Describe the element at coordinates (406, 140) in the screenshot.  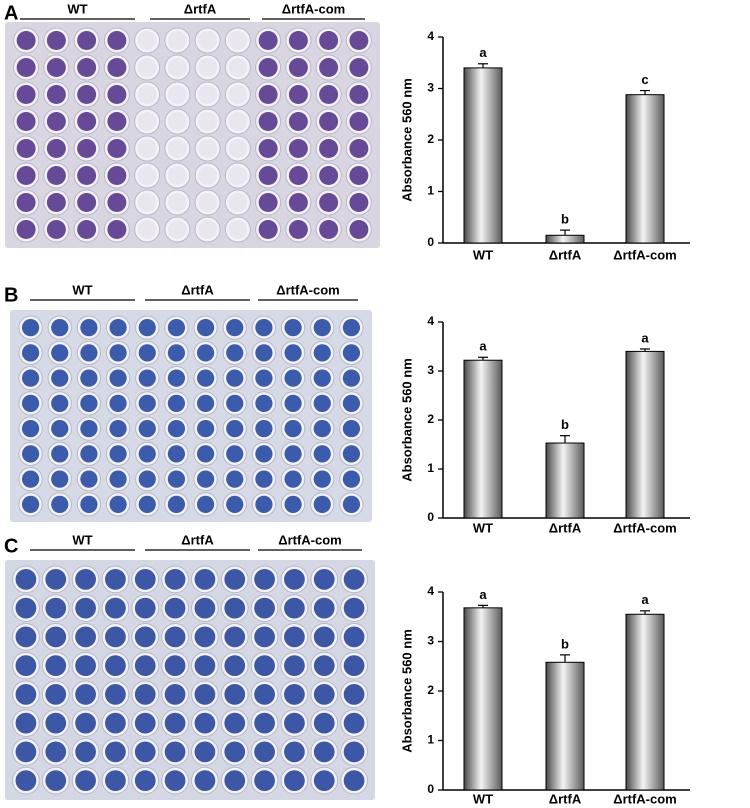
I see `y-axis-label: Absorbance 560 nm` at that location.